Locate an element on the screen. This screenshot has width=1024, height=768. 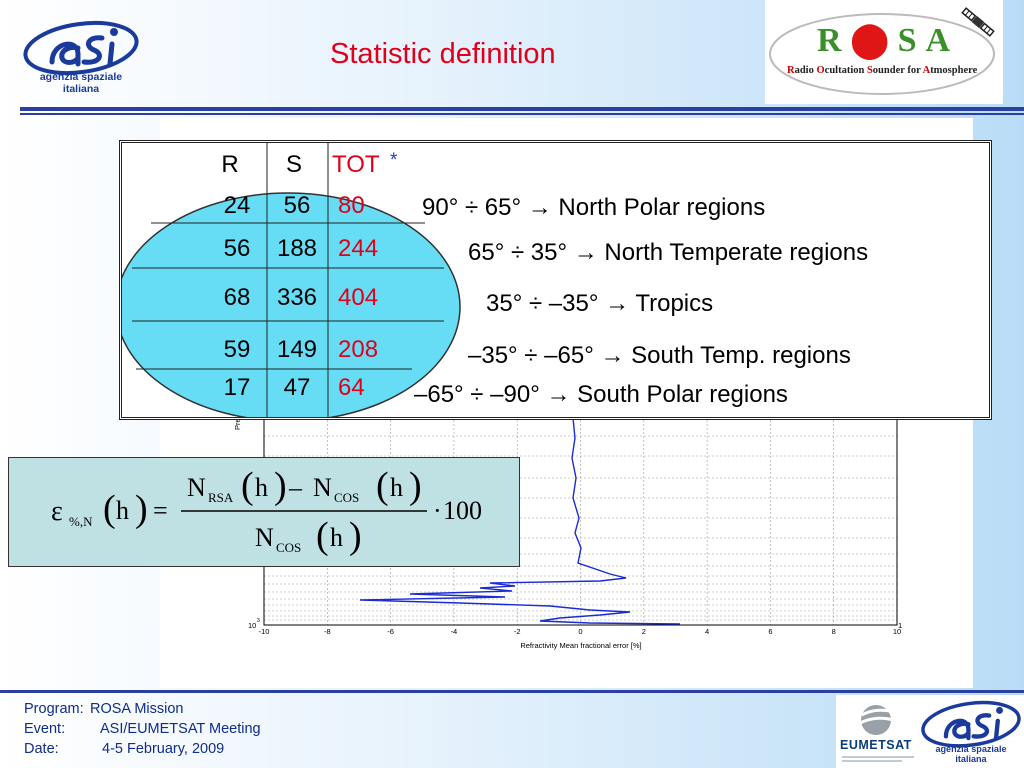
plot-x-tick-10: 10 is located at coordinates (897, 631).